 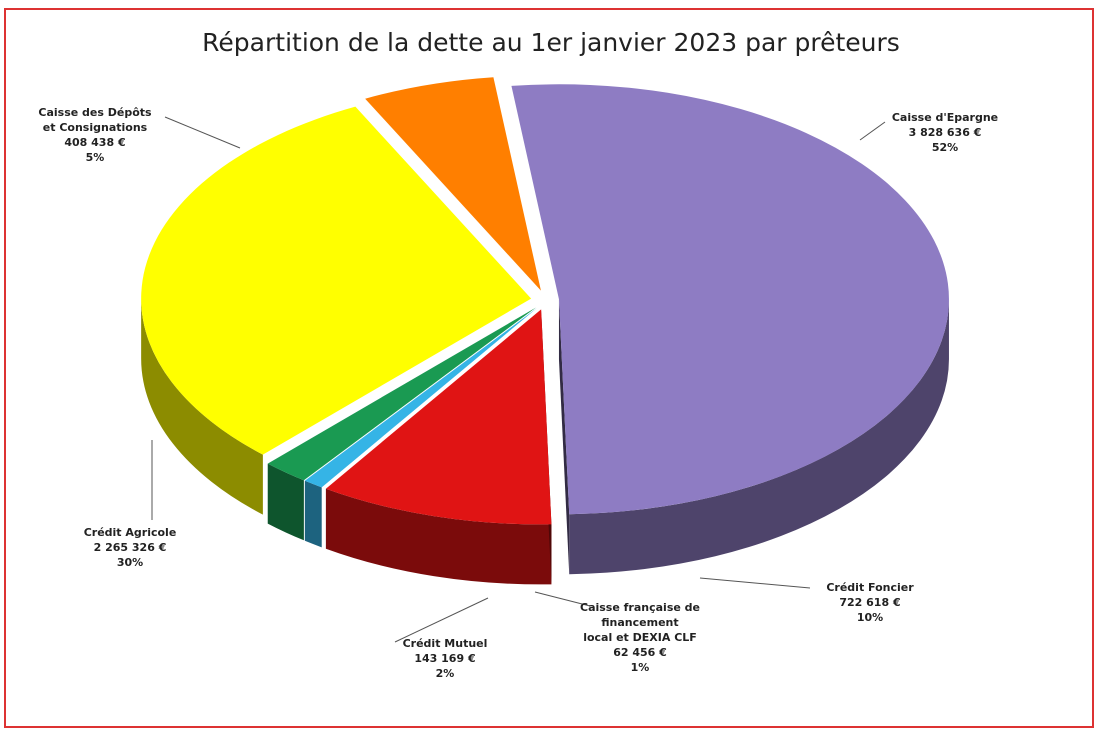 I want to click on category-label: Caisse d'Epargne, so click(x=945, y=117).